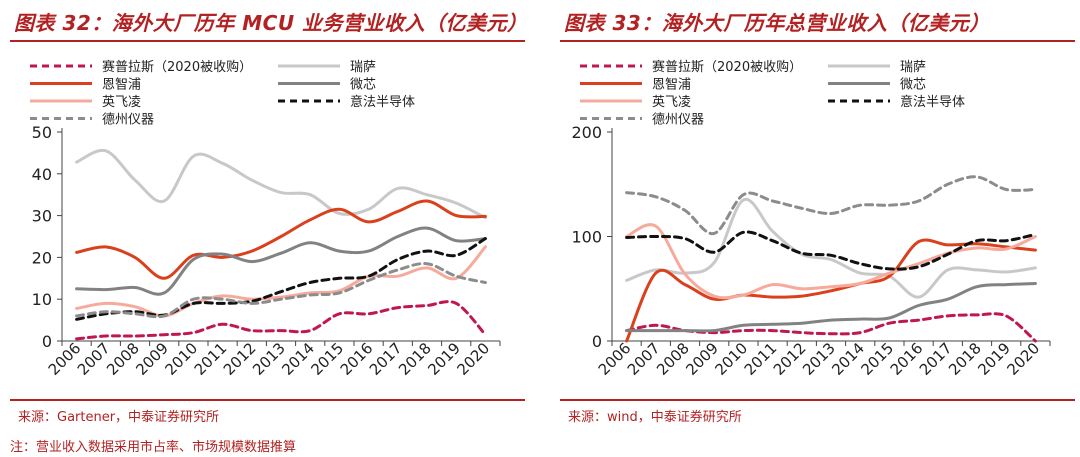 This screenshot has height=457, width=1080. Describe the element at coordinates (817, 400) in the screenshot. I see `right-source-rule` at that location.